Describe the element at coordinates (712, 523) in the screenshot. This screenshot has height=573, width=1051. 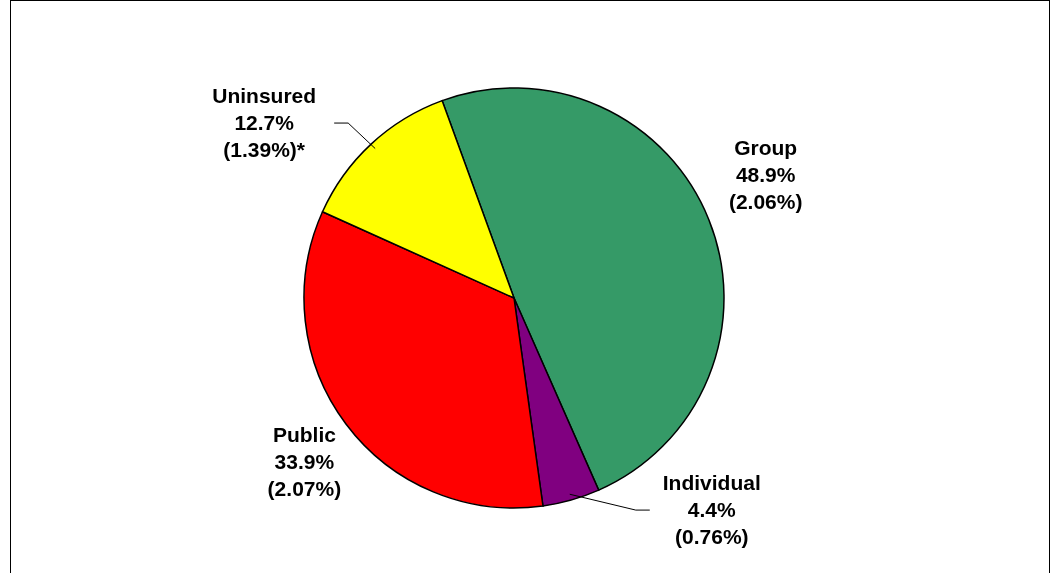
I see `data-label: 4.4% (0.76%)` at that location.